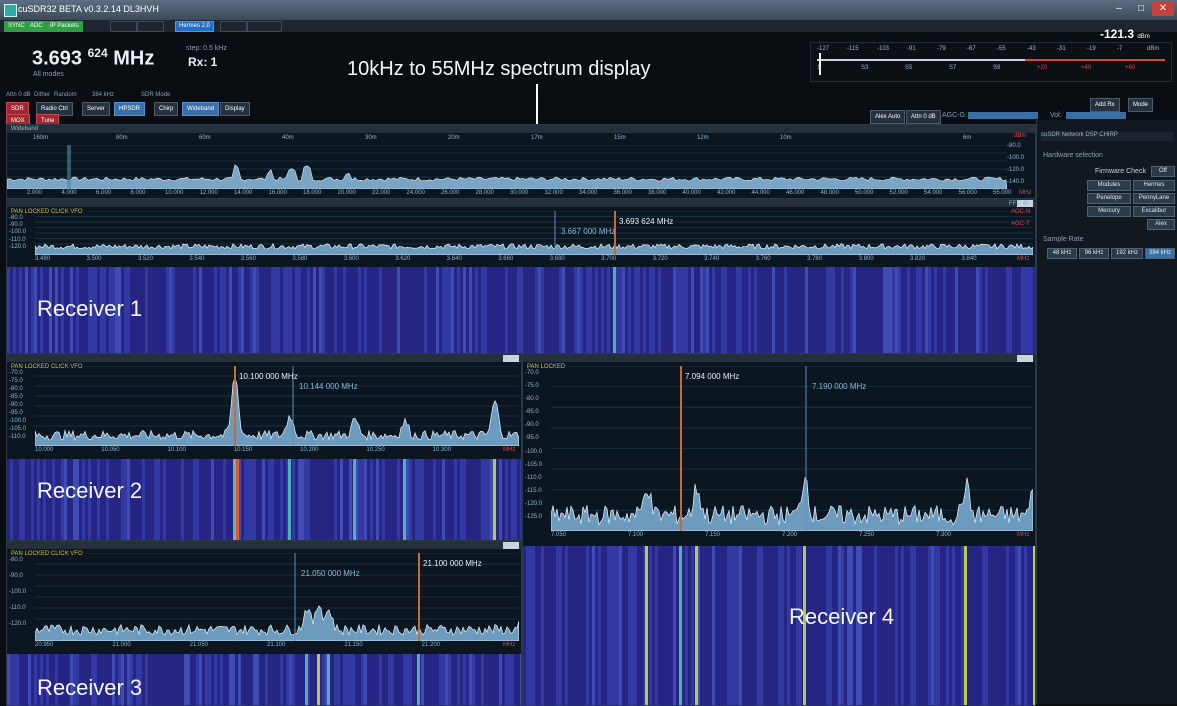 This screenshot has height=706, width=1177. Describe the element at coordinates (1107, 136) in the screenshot. I see `settings-tabs: cuSDR Network DSP CHIRP` at that location.